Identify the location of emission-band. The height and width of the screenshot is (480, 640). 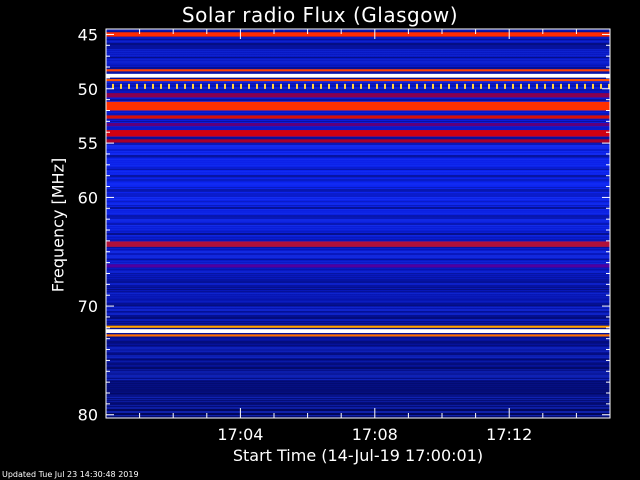
(358, 326).